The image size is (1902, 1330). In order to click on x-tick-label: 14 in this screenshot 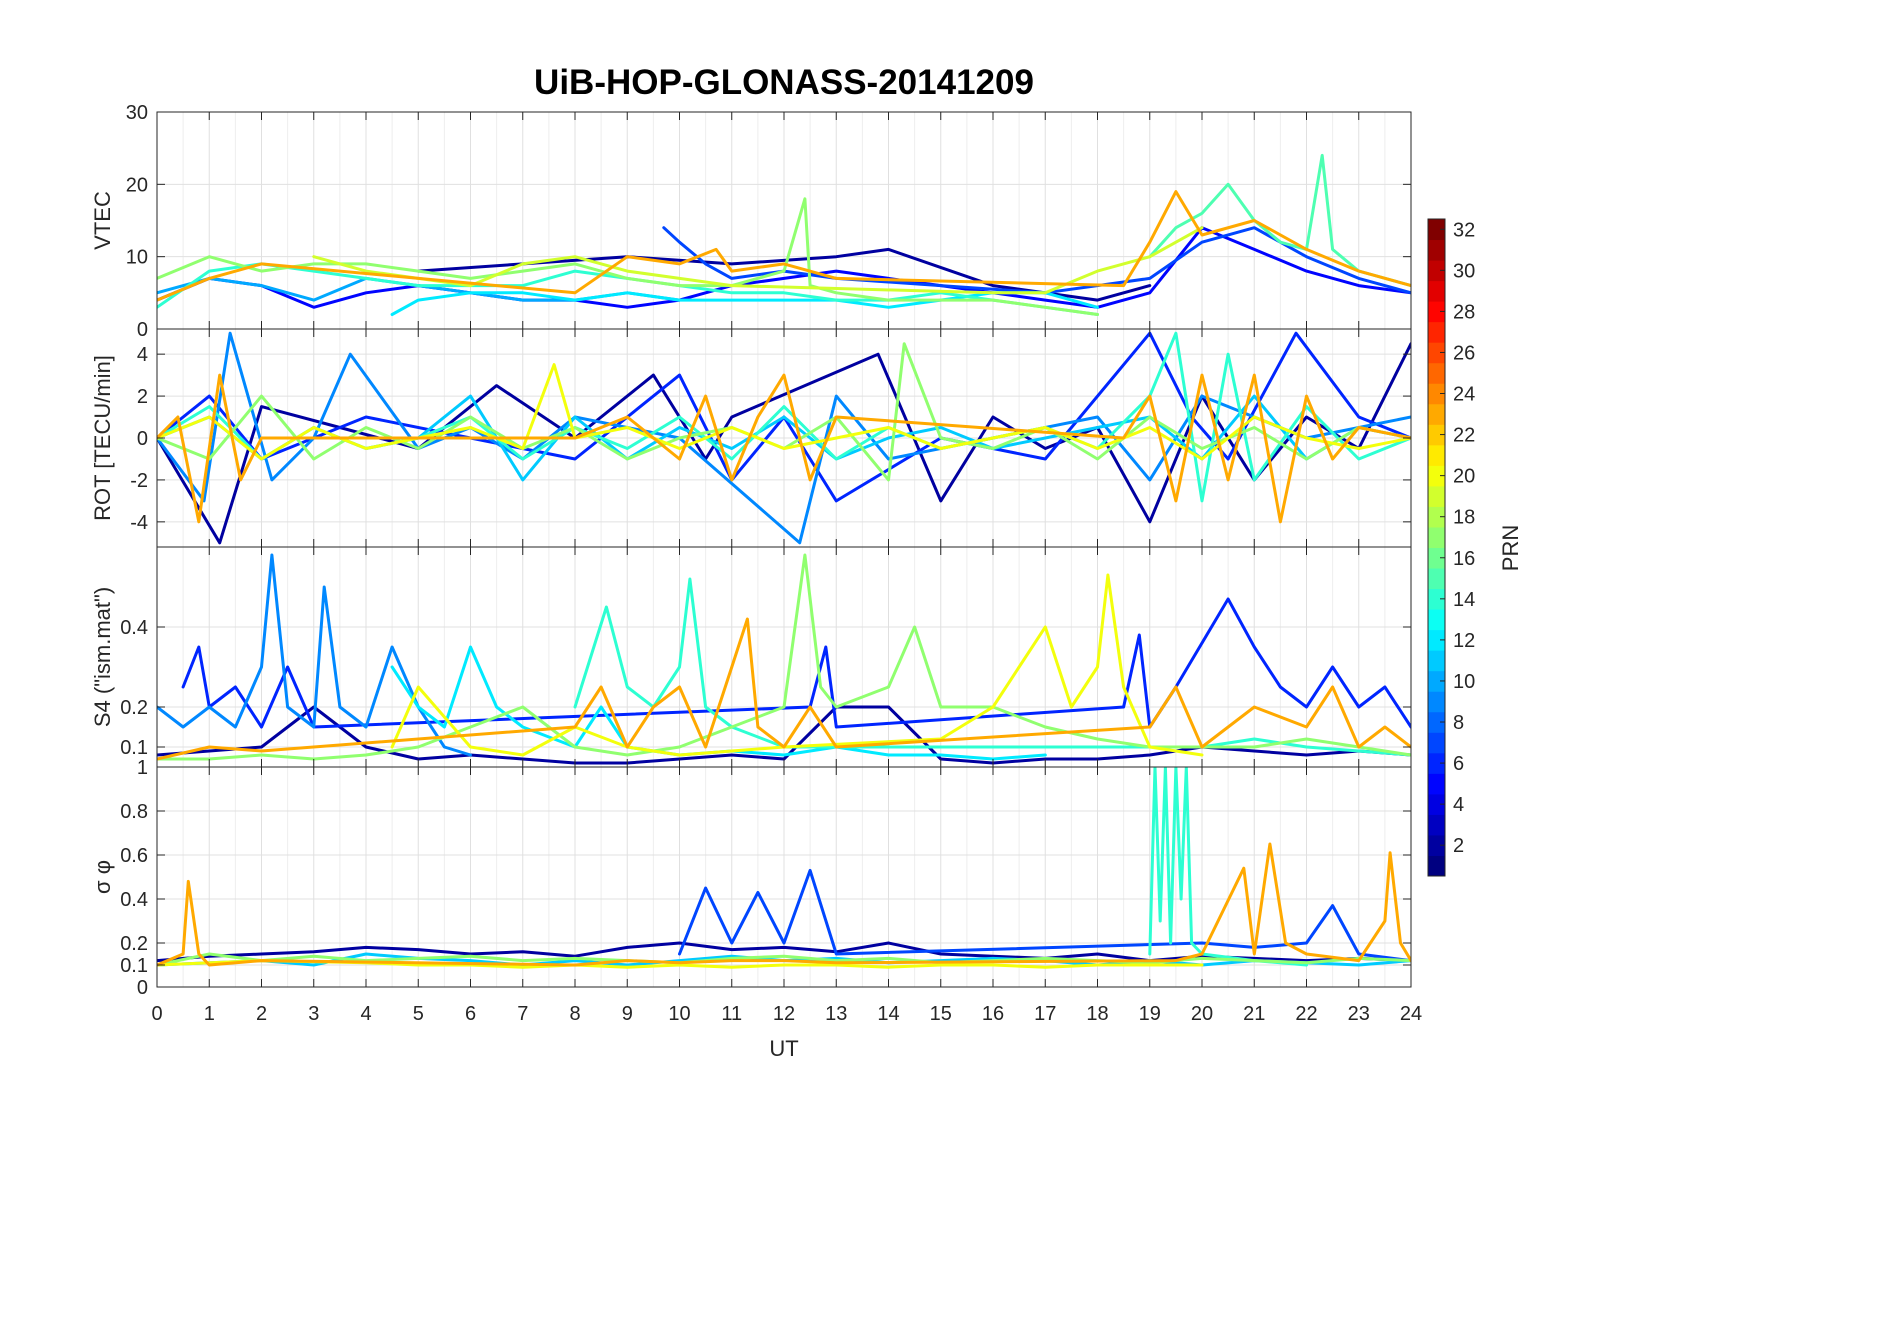, I will do `click(888, 1014)`.